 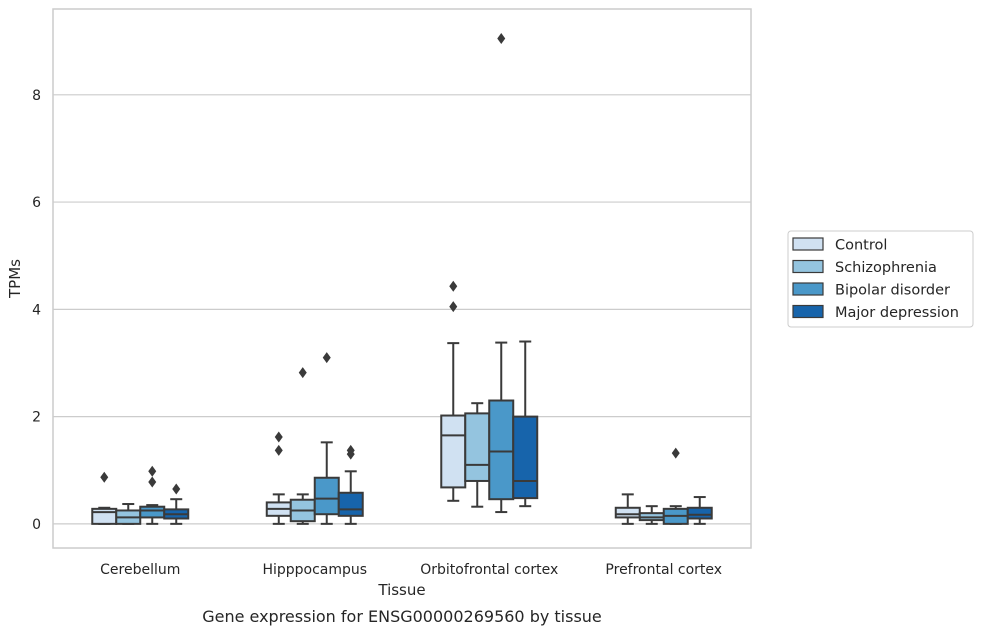 What do you see at coordinates (663, 570) in the screenshot?
I see `x-tick-label: Prefrontal cortex` at bounding box center [663, 570].